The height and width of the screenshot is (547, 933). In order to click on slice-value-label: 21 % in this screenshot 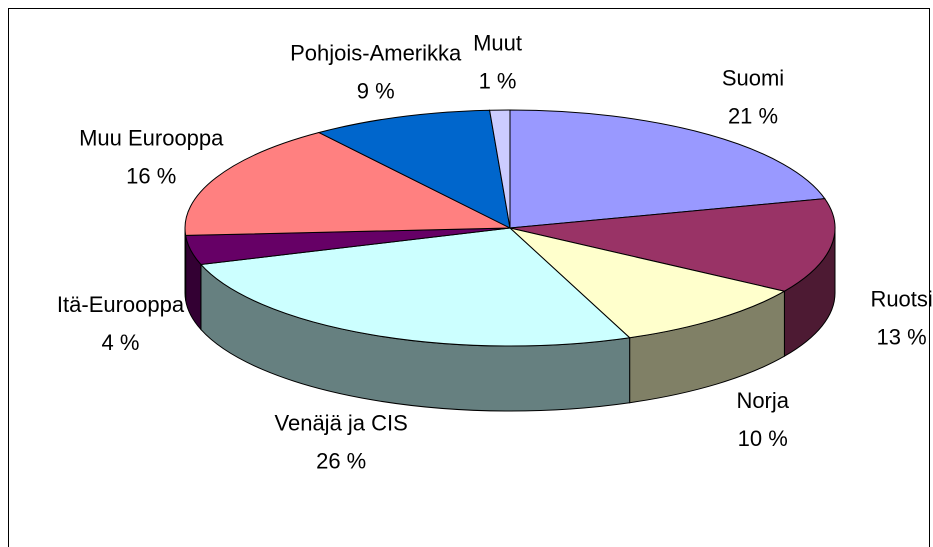, I will do `click(753, 115)`.